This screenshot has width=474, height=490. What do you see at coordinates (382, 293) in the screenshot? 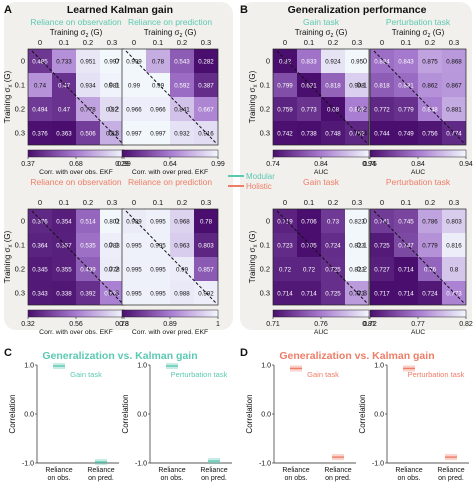
I see `heatmap-cell-value: 0.717` at bounding box center [382, 293].